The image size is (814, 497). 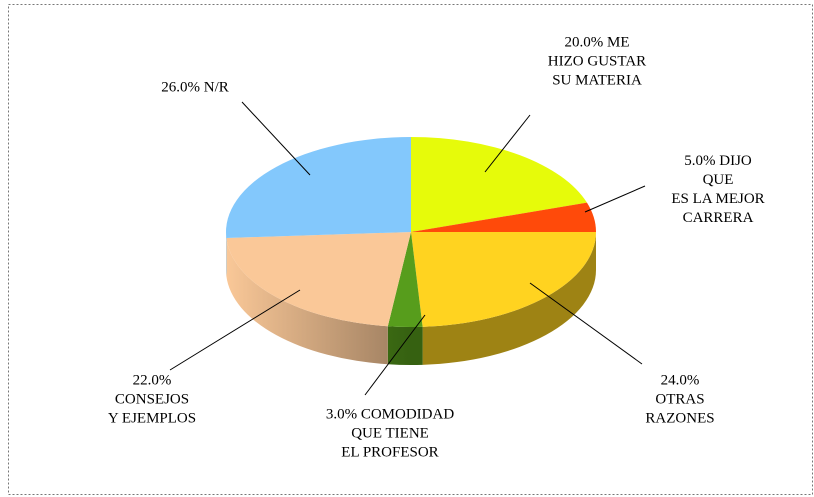 I want to click on value-label: 5.0%, so click(x=700, y=161).